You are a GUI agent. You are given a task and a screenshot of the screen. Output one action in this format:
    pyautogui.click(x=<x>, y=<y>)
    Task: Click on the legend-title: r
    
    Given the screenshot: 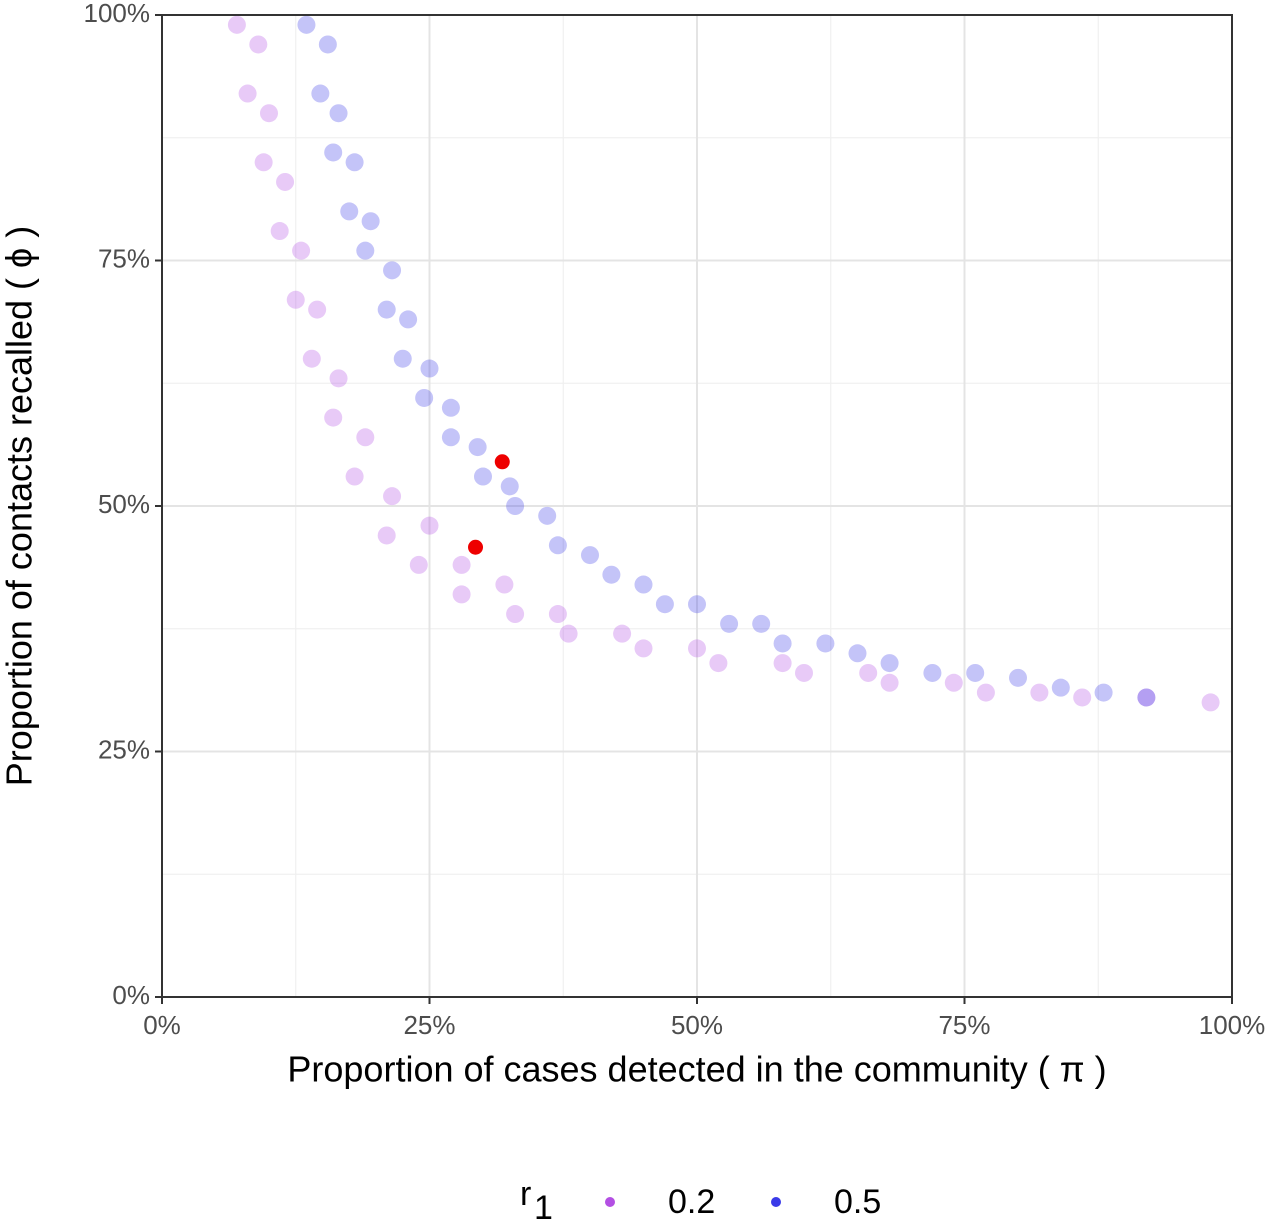 What is the action you would take?
    pyautogui.click(x=525, y=1194)
    